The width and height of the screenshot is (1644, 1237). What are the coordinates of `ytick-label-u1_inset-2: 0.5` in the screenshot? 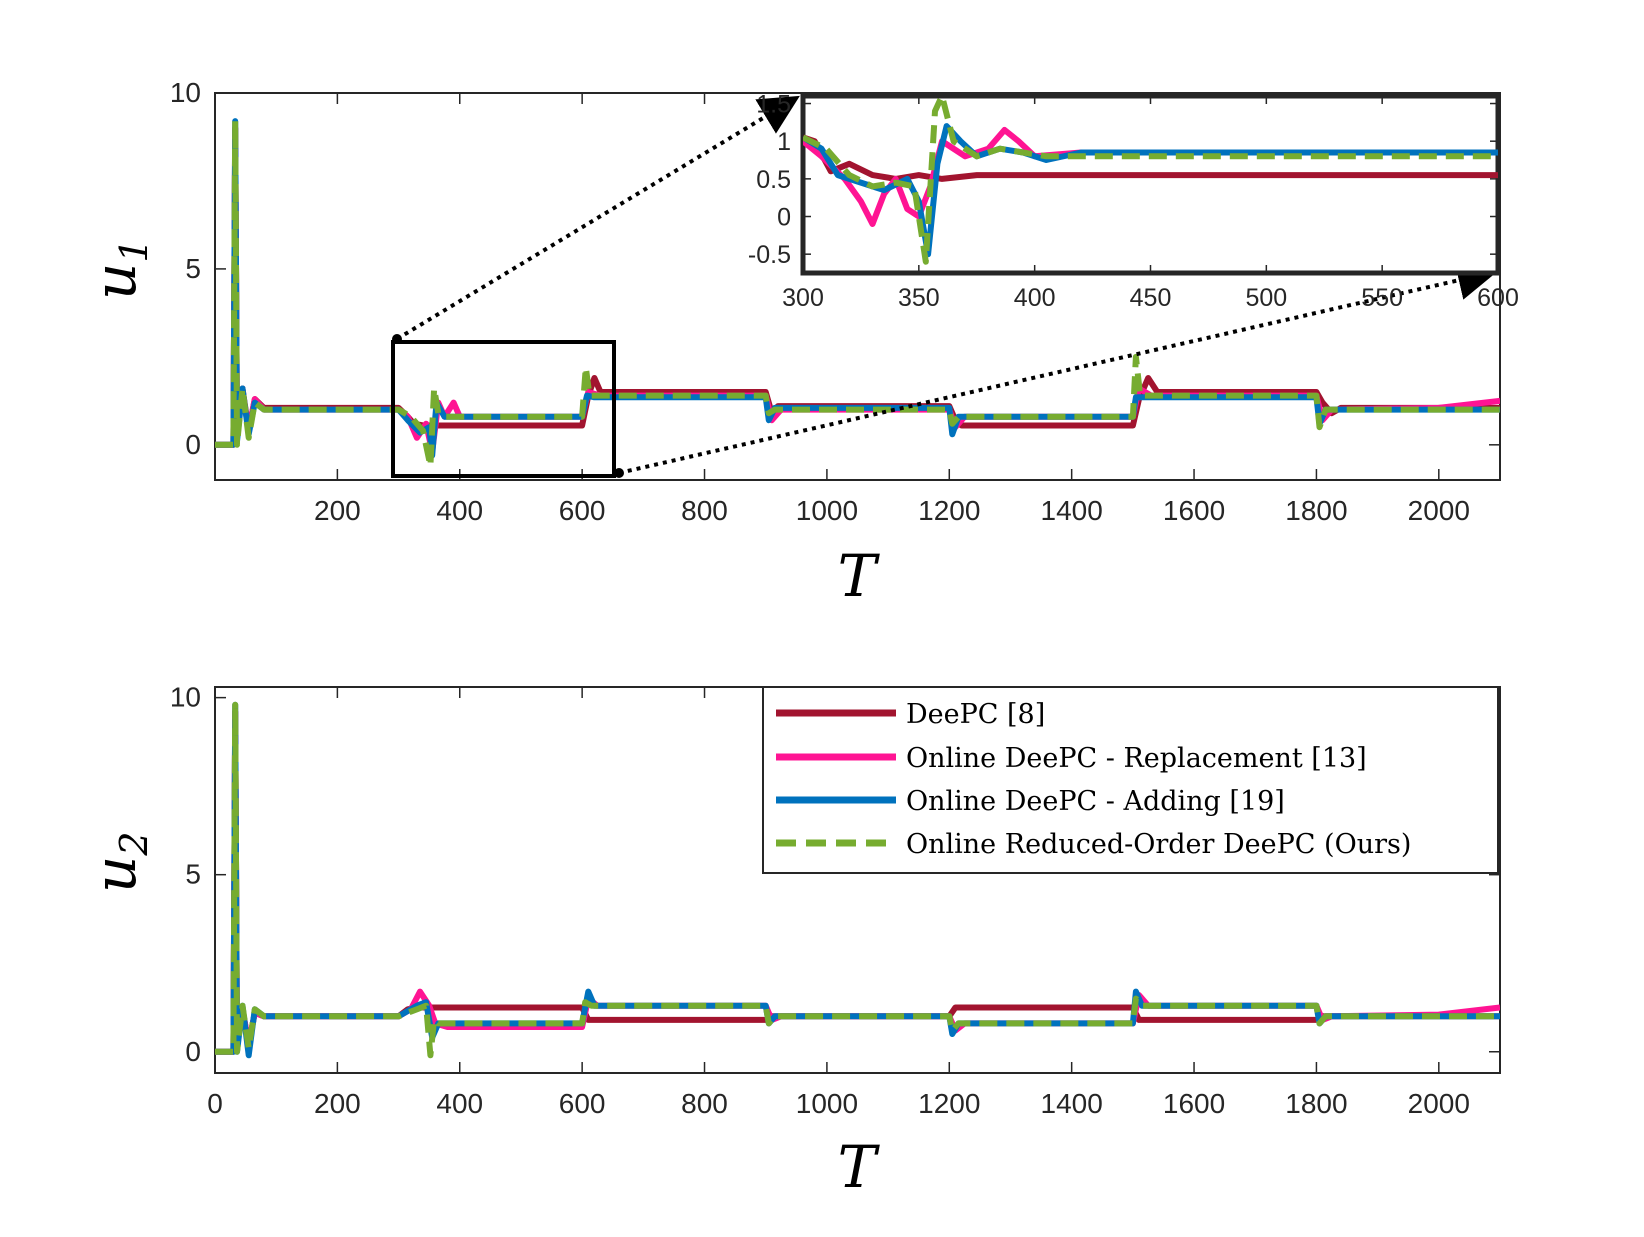 It's located at (773, 180).